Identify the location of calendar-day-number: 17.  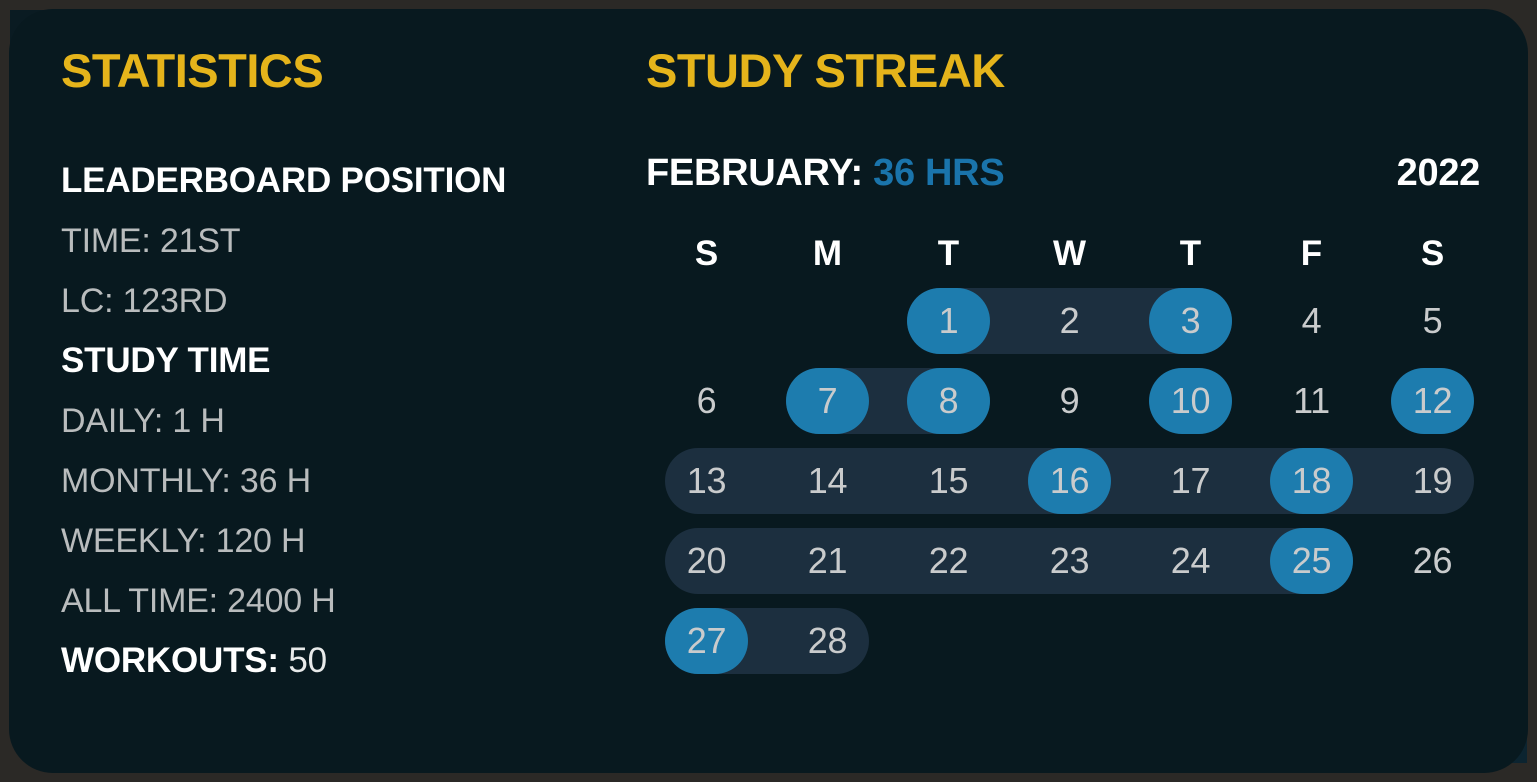
(1190, 480).